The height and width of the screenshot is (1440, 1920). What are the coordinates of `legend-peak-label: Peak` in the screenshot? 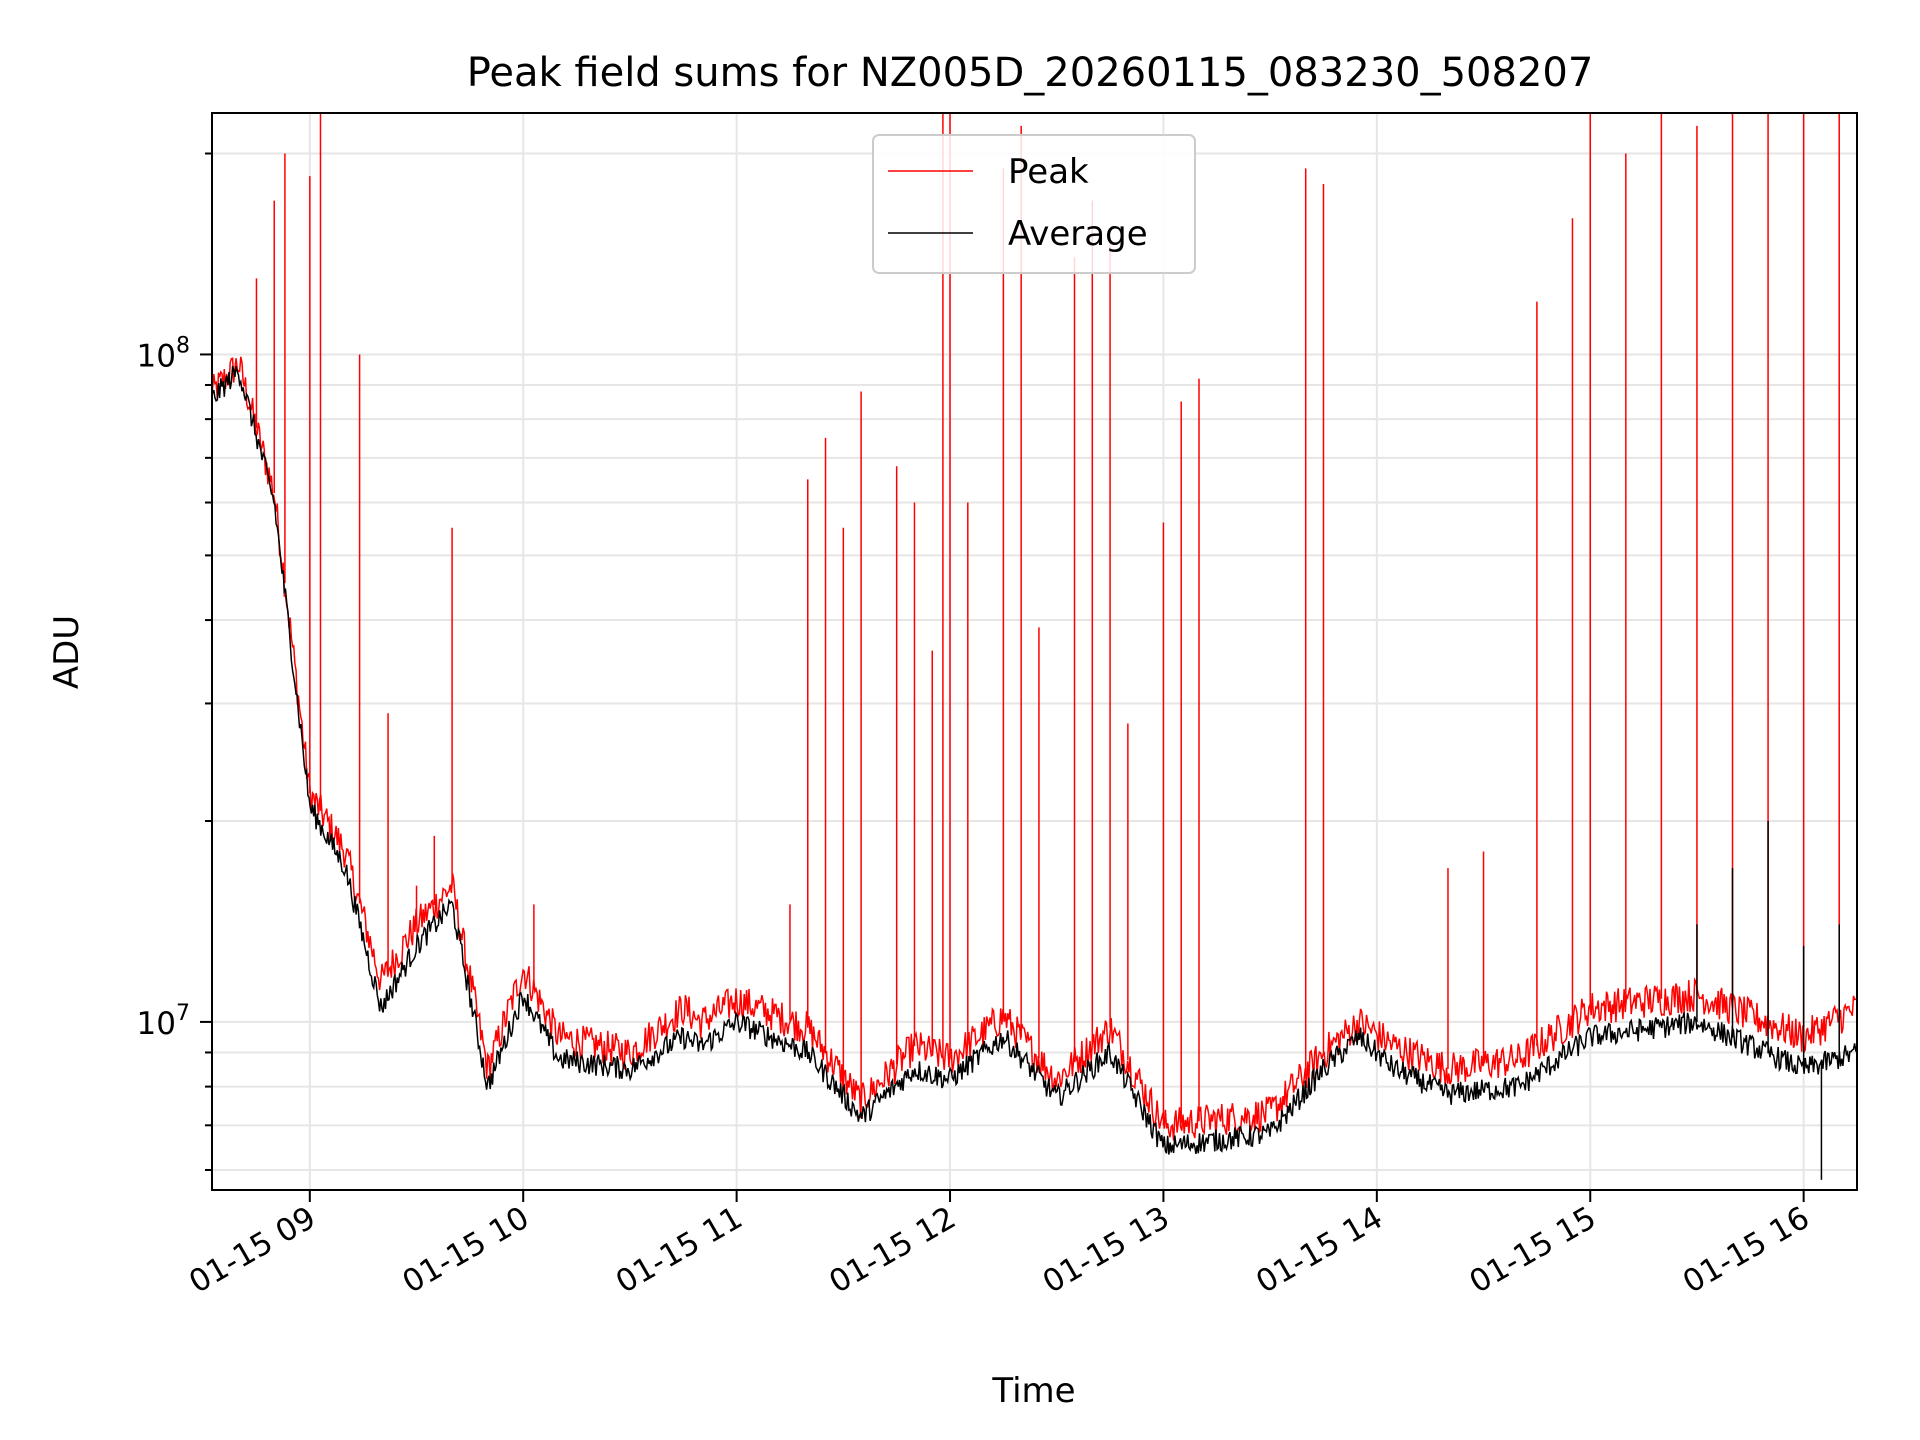 It's located at (1048, 172).